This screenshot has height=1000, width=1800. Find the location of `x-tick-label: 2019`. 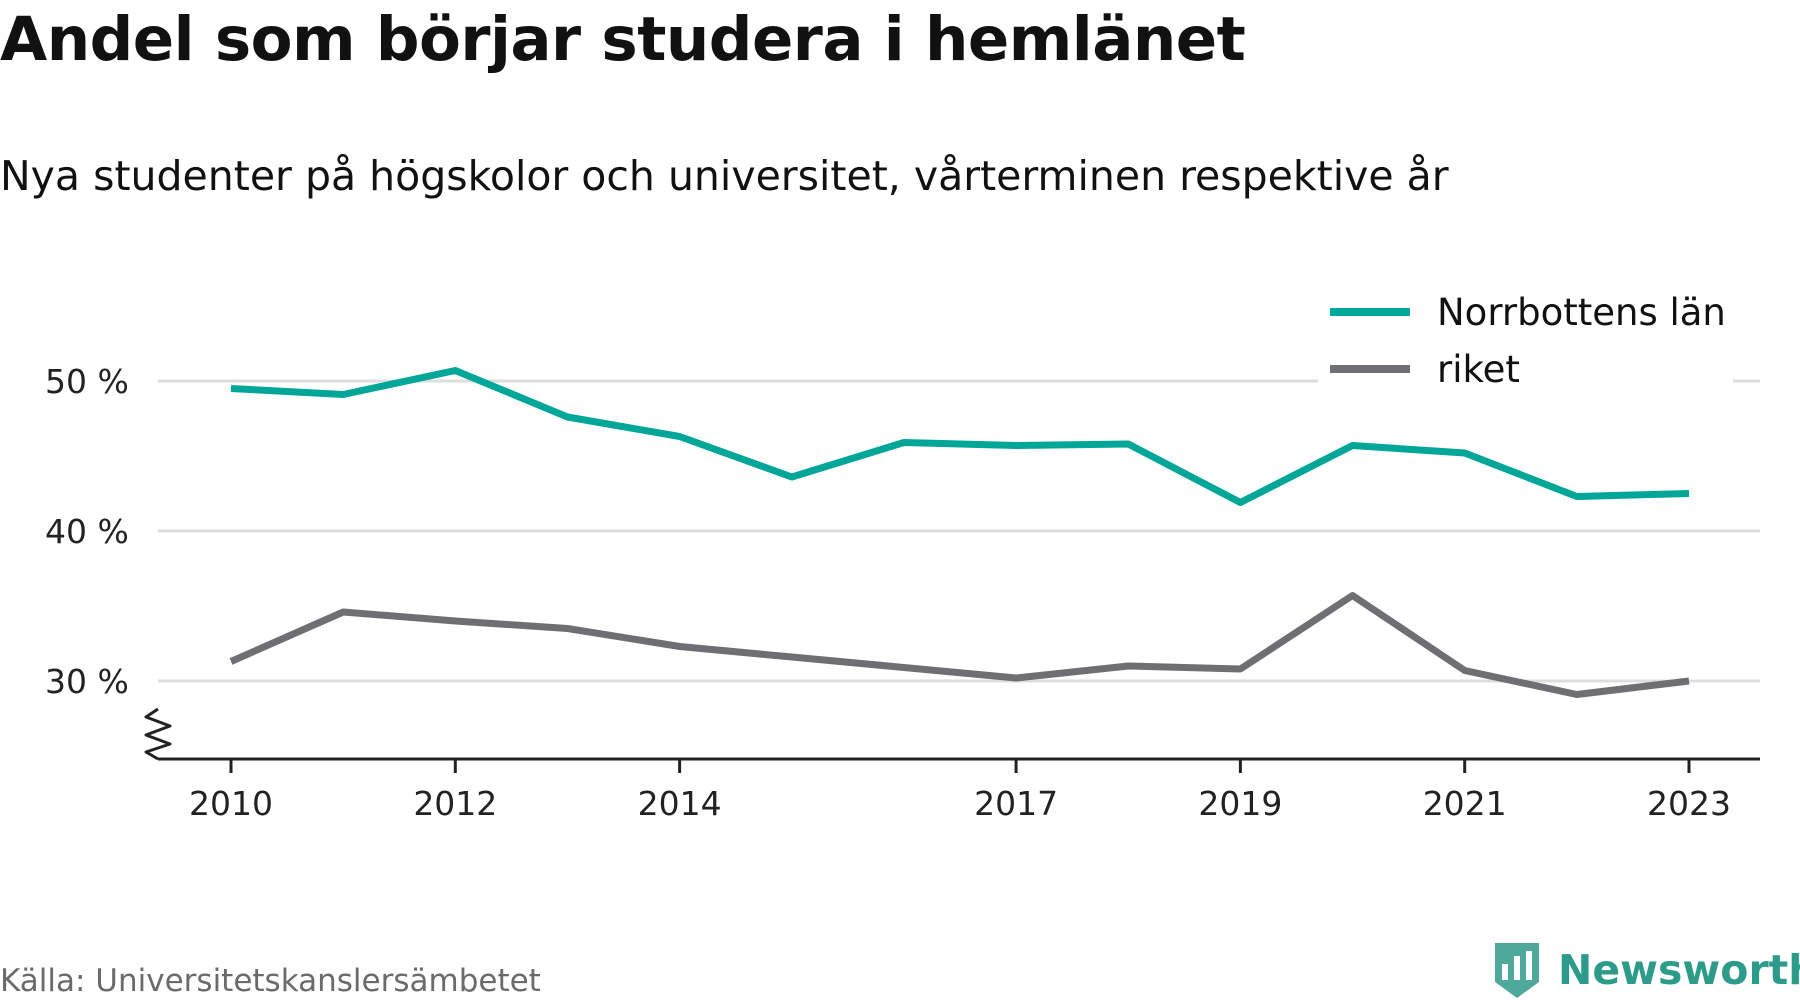

x-tick-label: 2019 is located at coordinates (1240, 803).